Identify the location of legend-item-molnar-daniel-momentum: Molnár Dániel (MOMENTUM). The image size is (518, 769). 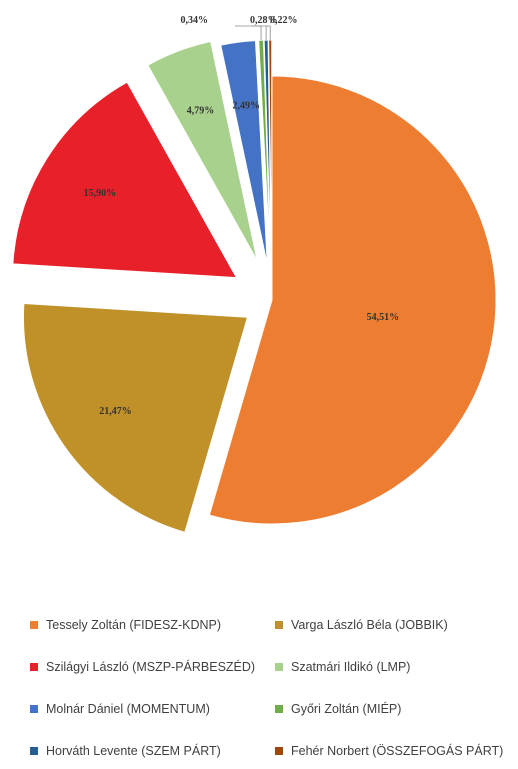
(120, 709).